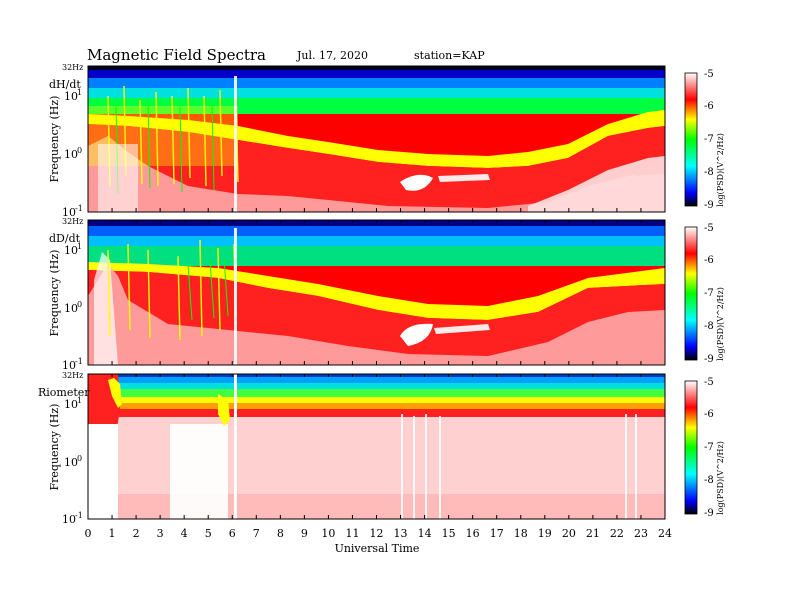 The height and width of the screenshot is (612, 792). What do you see at coordinates (720, 170) in the screenshot?
I see `colorbar-title-dh-dt: log(PSD)(V^2/Hz)` at bounding box center [720, 170].